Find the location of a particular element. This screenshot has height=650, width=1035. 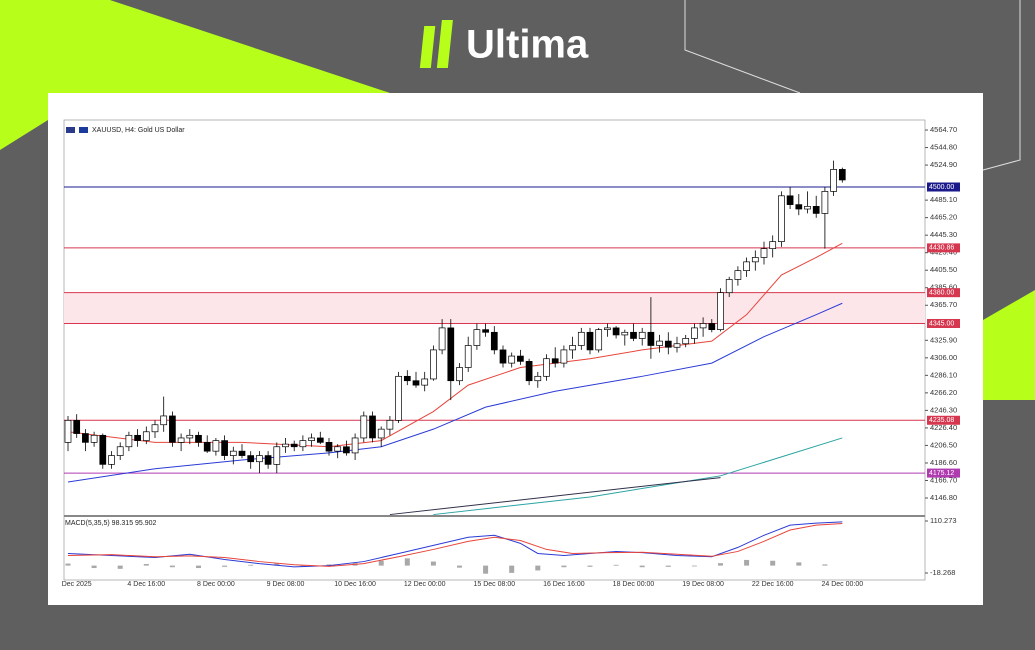

y-tick-label: 4166.70 is located at coordinates (943, 479).